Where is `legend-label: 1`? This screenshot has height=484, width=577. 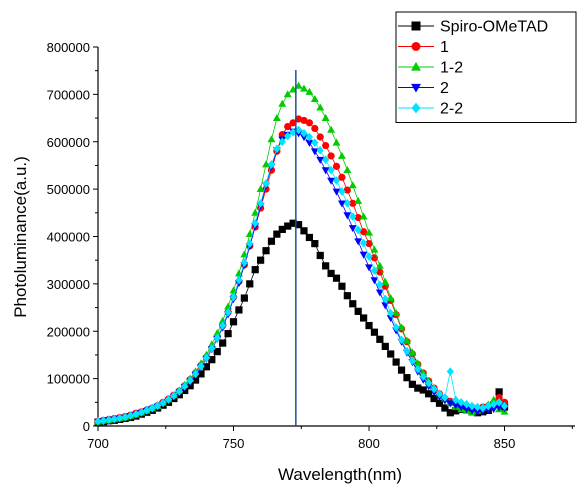 legend-label: 1 is located at coordinates (444, 47).